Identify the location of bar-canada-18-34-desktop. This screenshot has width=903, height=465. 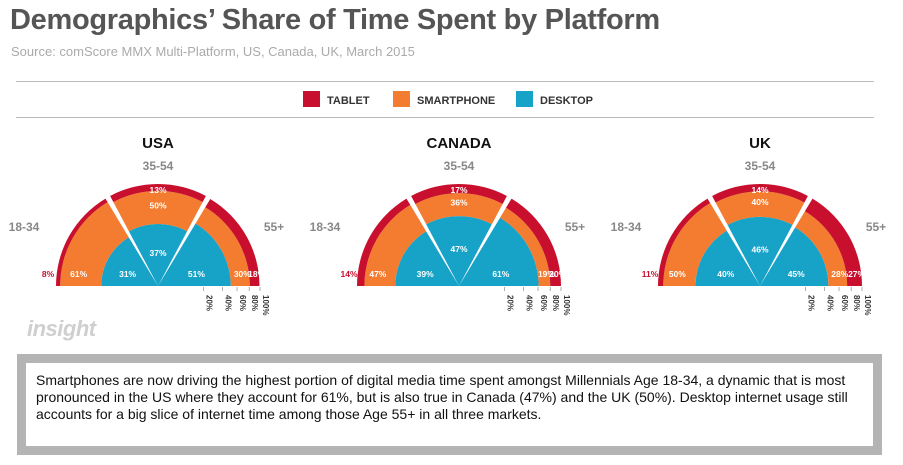
(427, 258).